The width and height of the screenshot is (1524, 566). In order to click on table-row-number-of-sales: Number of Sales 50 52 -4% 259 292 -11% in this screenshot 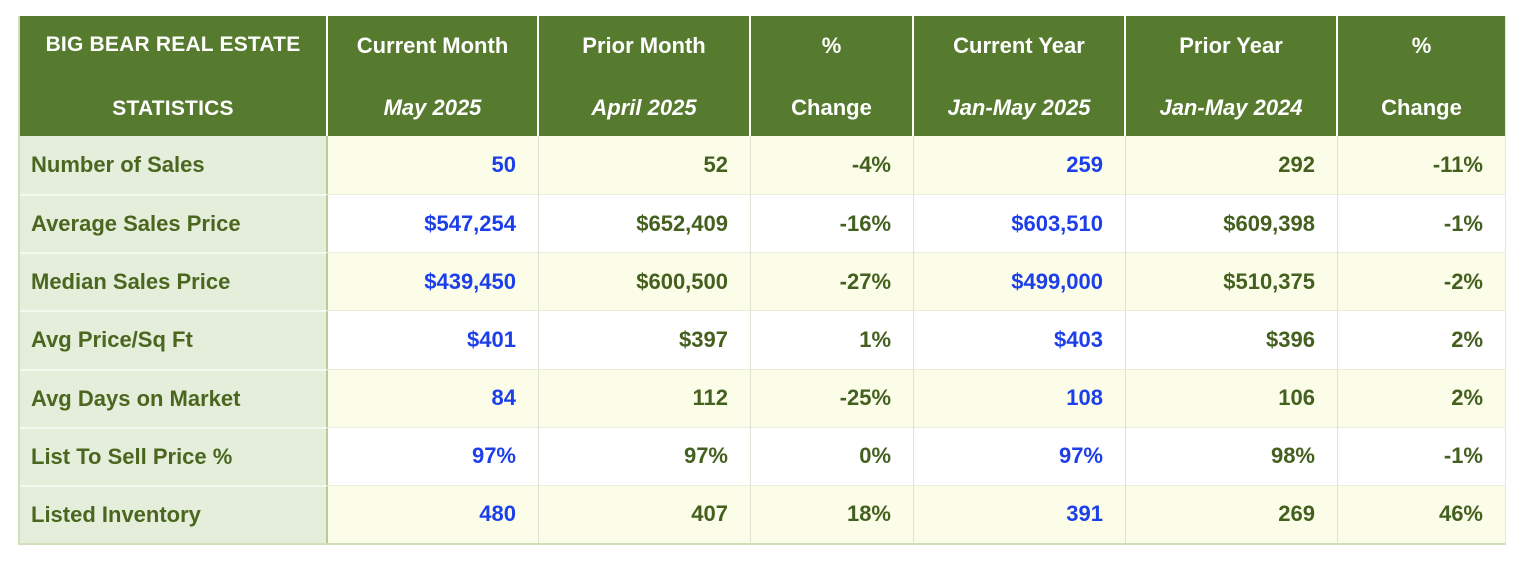, I will do `click(762, 165)`.